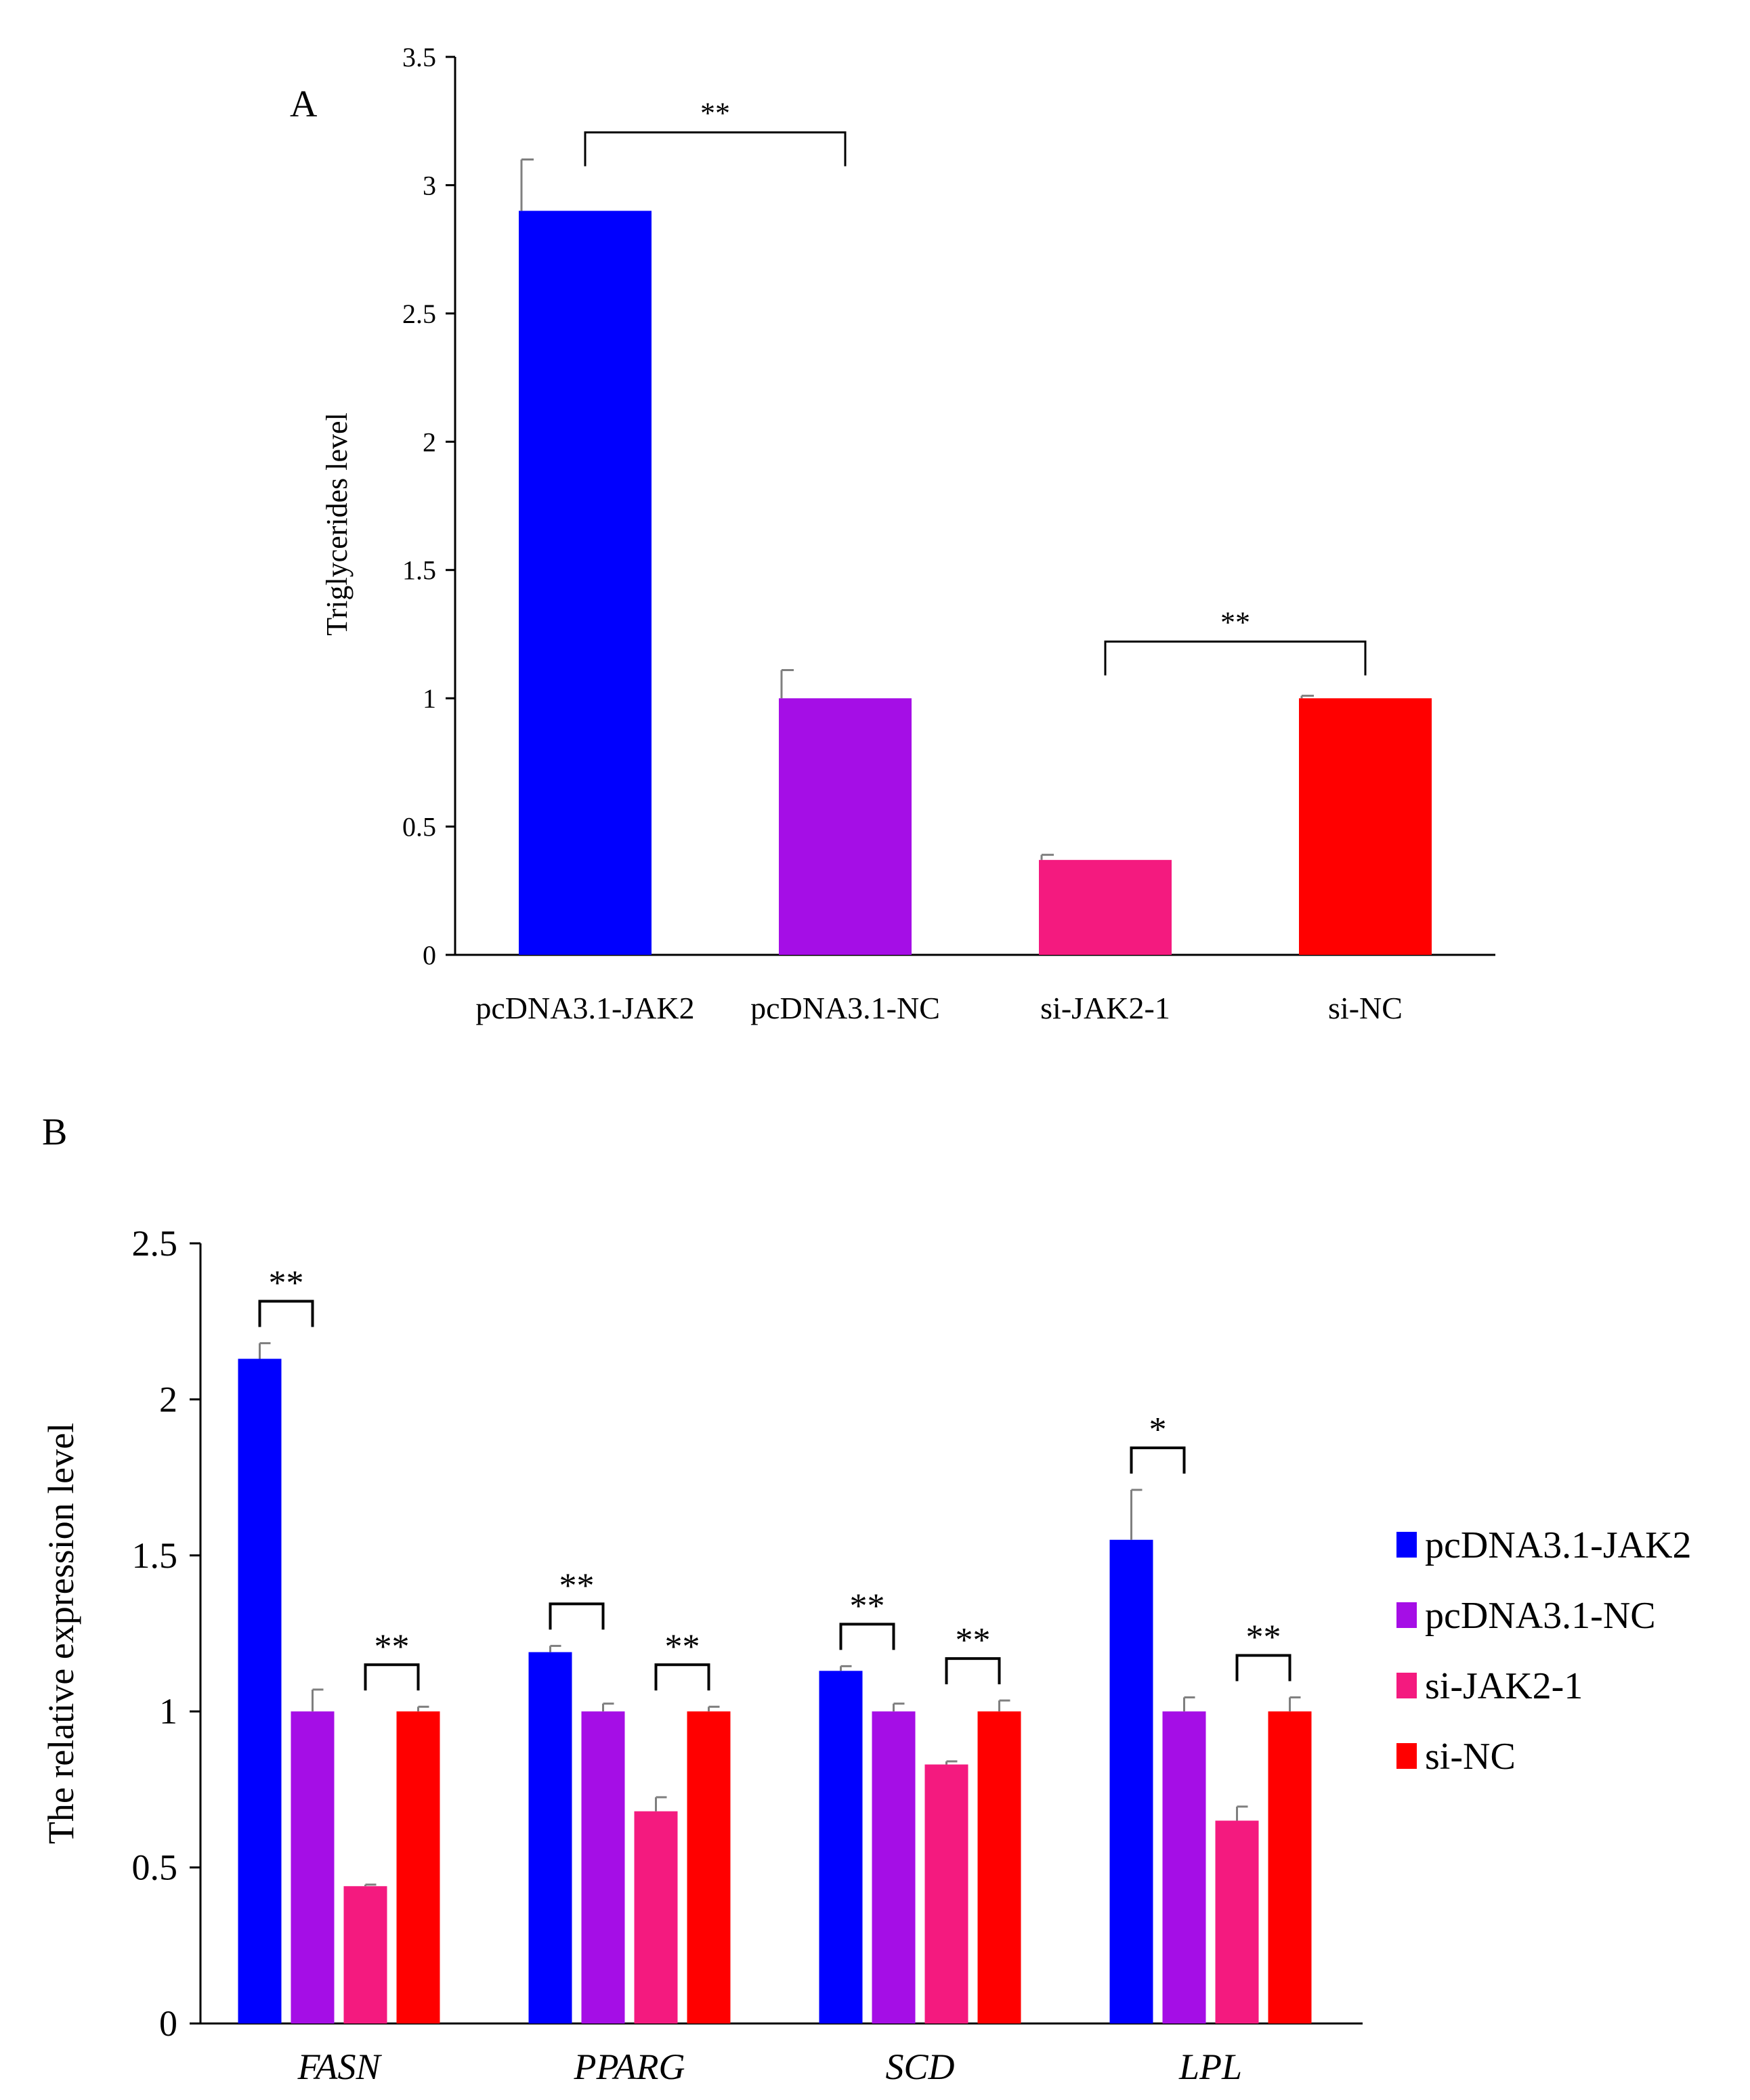 The height and width of the screenshot is (2100, 1750). Describe the element at coordinates (1470, 1757) in the screenshot. I see `legend-label-4: si-NC` at that location.